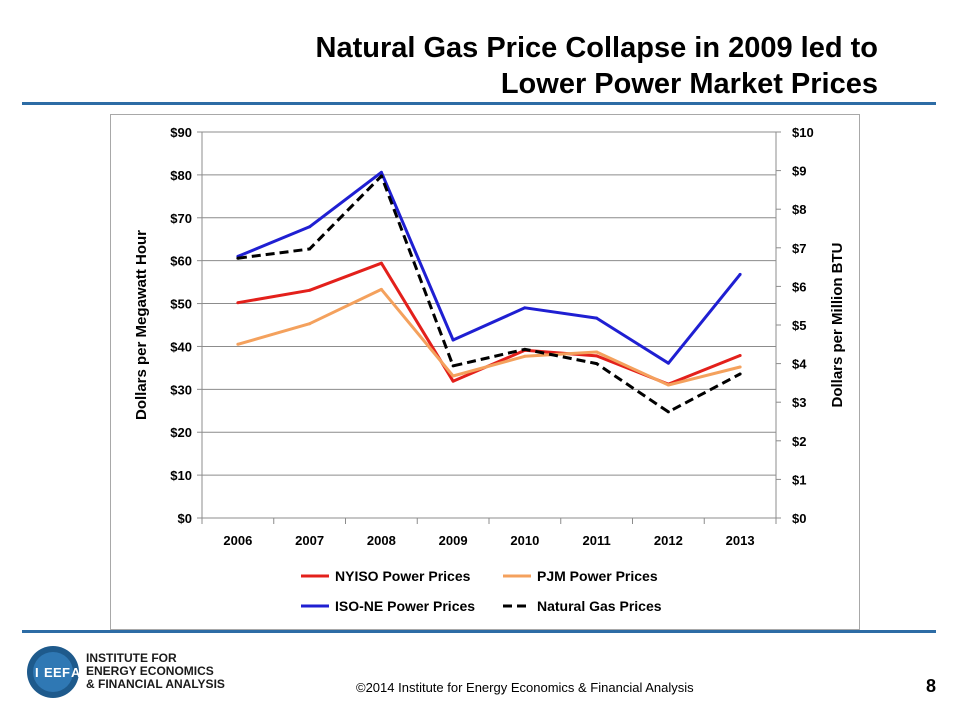 The width and height of the screenshot is (960, 720). I want to click on x-tick-label: 2011, so click(597, 540).